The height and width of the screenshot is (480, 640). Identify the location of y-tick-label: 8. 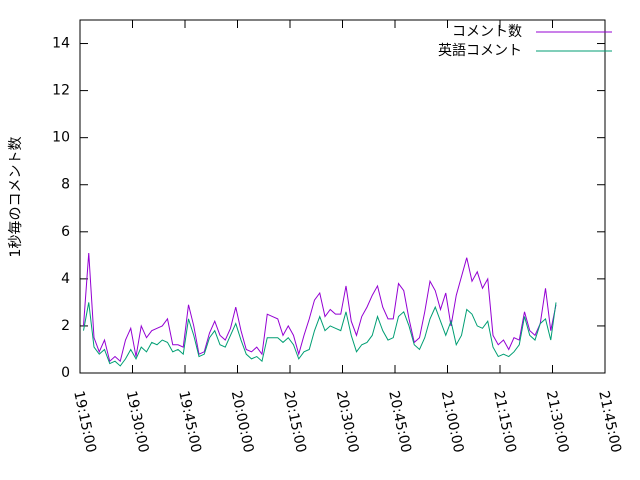
(65, 185).